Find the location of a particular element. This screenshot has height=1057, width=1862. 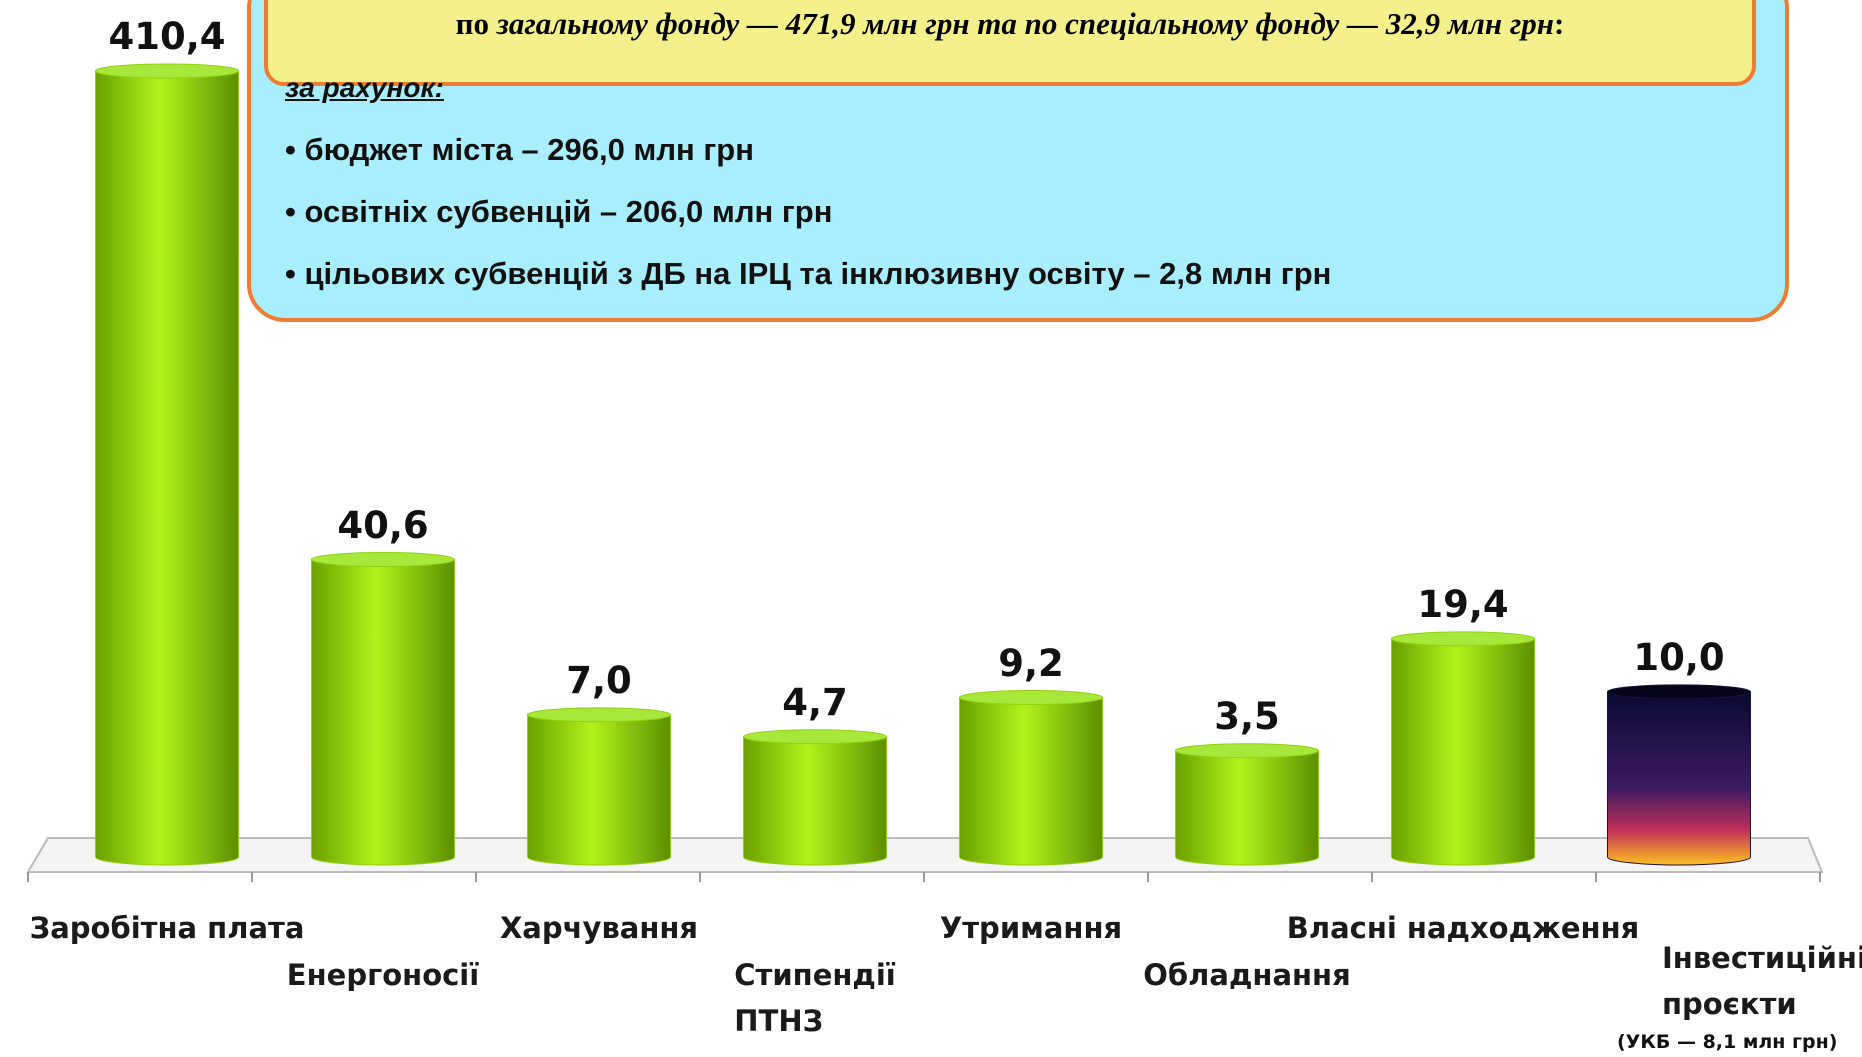

x-tick-label: Інвестиційні проєкти is located at coordinates (1762, 981).